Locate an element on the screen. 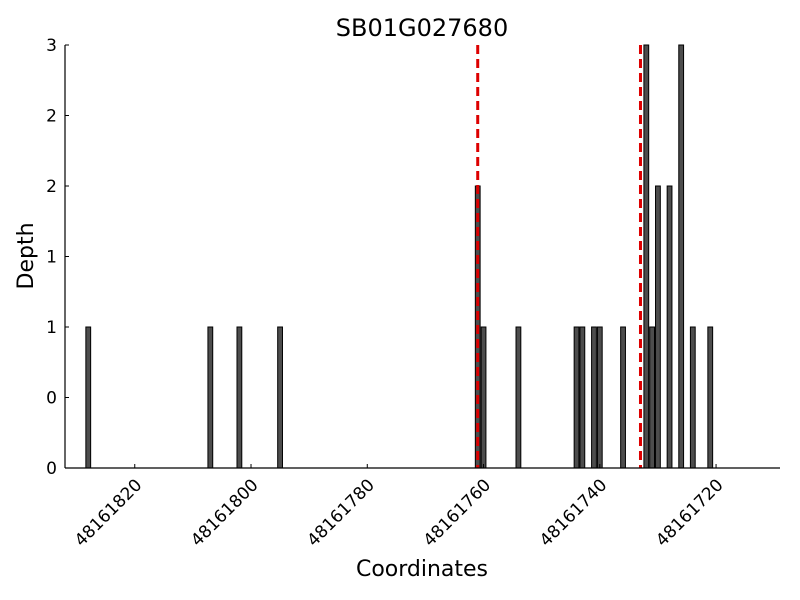  x-tick-label: 48161780 is located at coordinates (340, 512).